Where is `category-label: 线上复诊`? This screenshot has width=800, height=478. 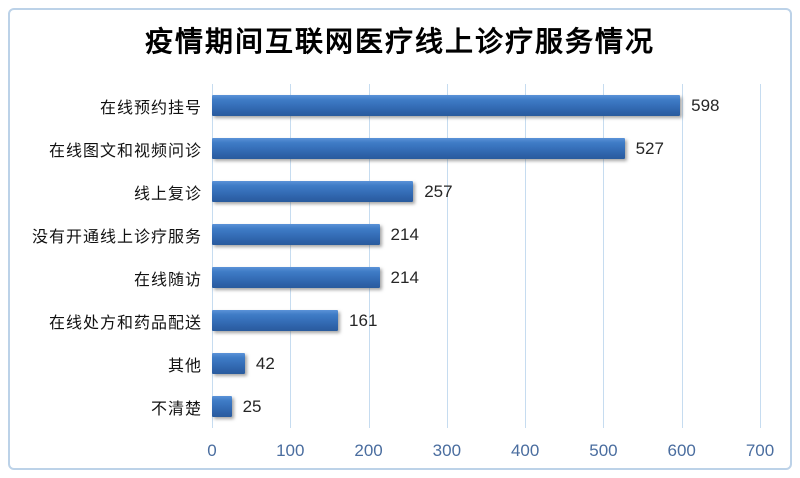
category-label: 线上复诊 is located at coordinates (167, 194).